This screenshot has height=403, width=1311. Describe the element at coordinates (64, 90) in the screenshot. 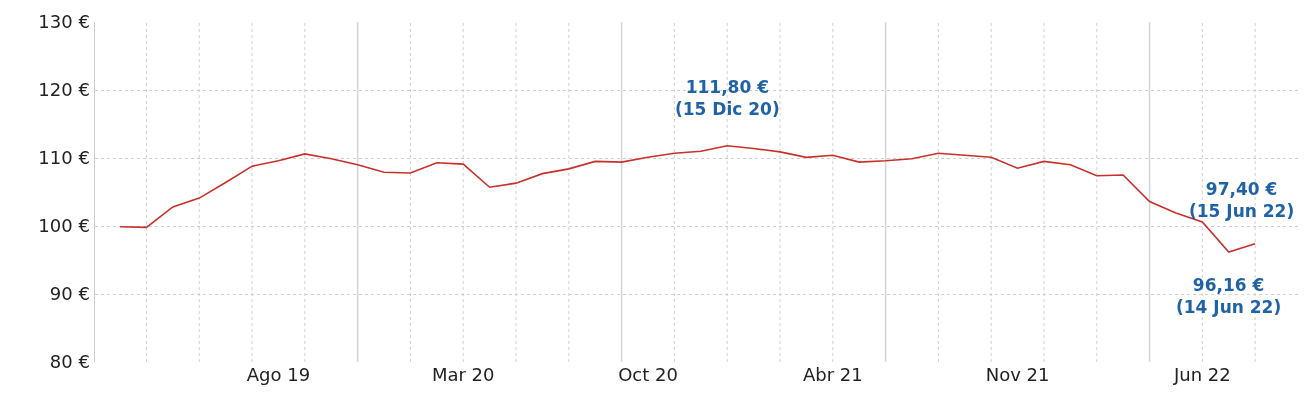

I see `y-tick-label: 120 €` at that location.